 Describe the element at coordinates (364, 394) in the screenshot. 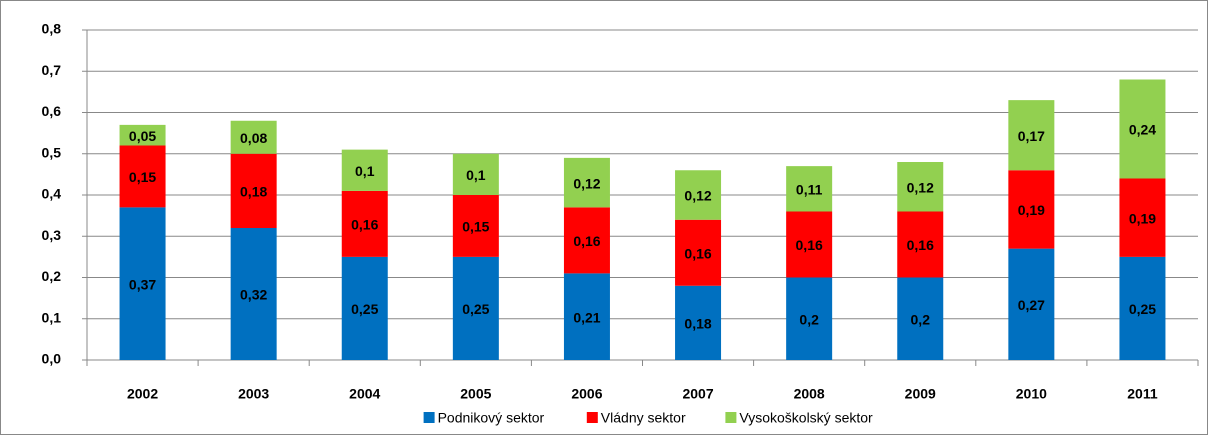

I see `x-tick-label: 2004` at that location.